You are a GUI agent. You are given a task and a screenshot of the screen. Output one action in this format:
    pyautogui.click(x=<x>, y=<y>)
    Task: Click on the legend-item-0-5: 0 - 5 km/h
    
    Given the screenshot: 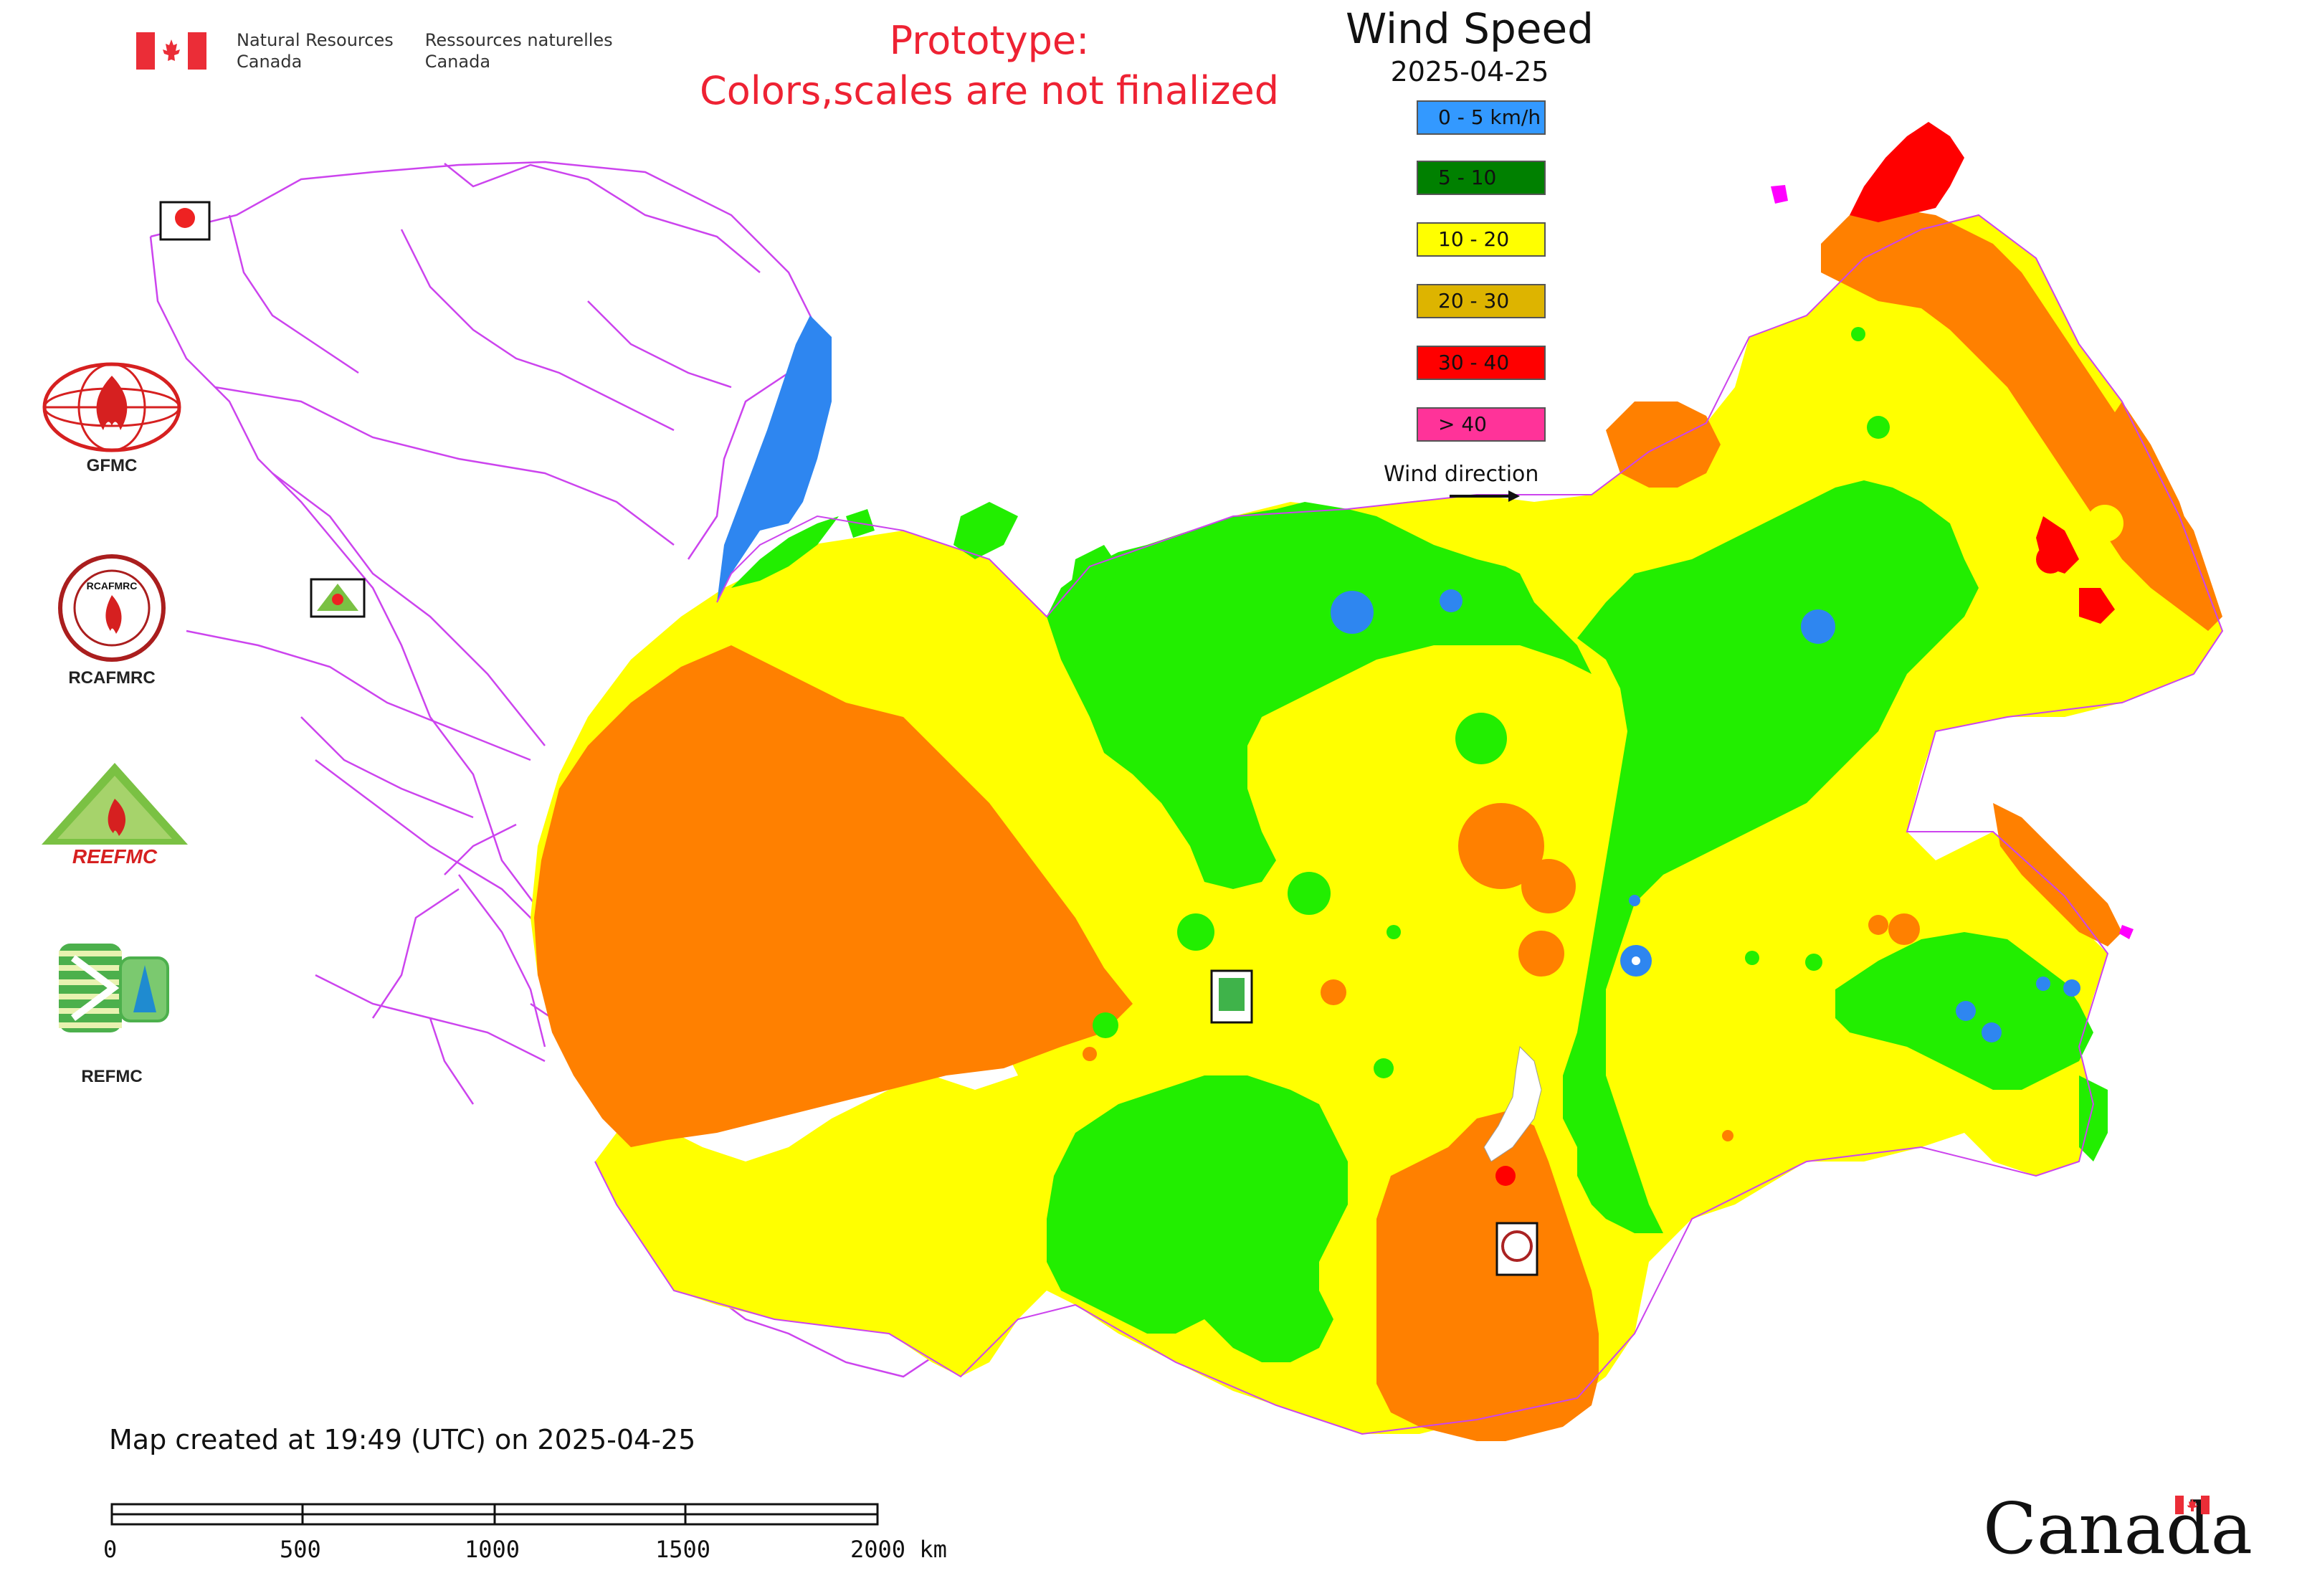 What is the action you would take?
    pyautogui.click(x=1481, y=117)
    